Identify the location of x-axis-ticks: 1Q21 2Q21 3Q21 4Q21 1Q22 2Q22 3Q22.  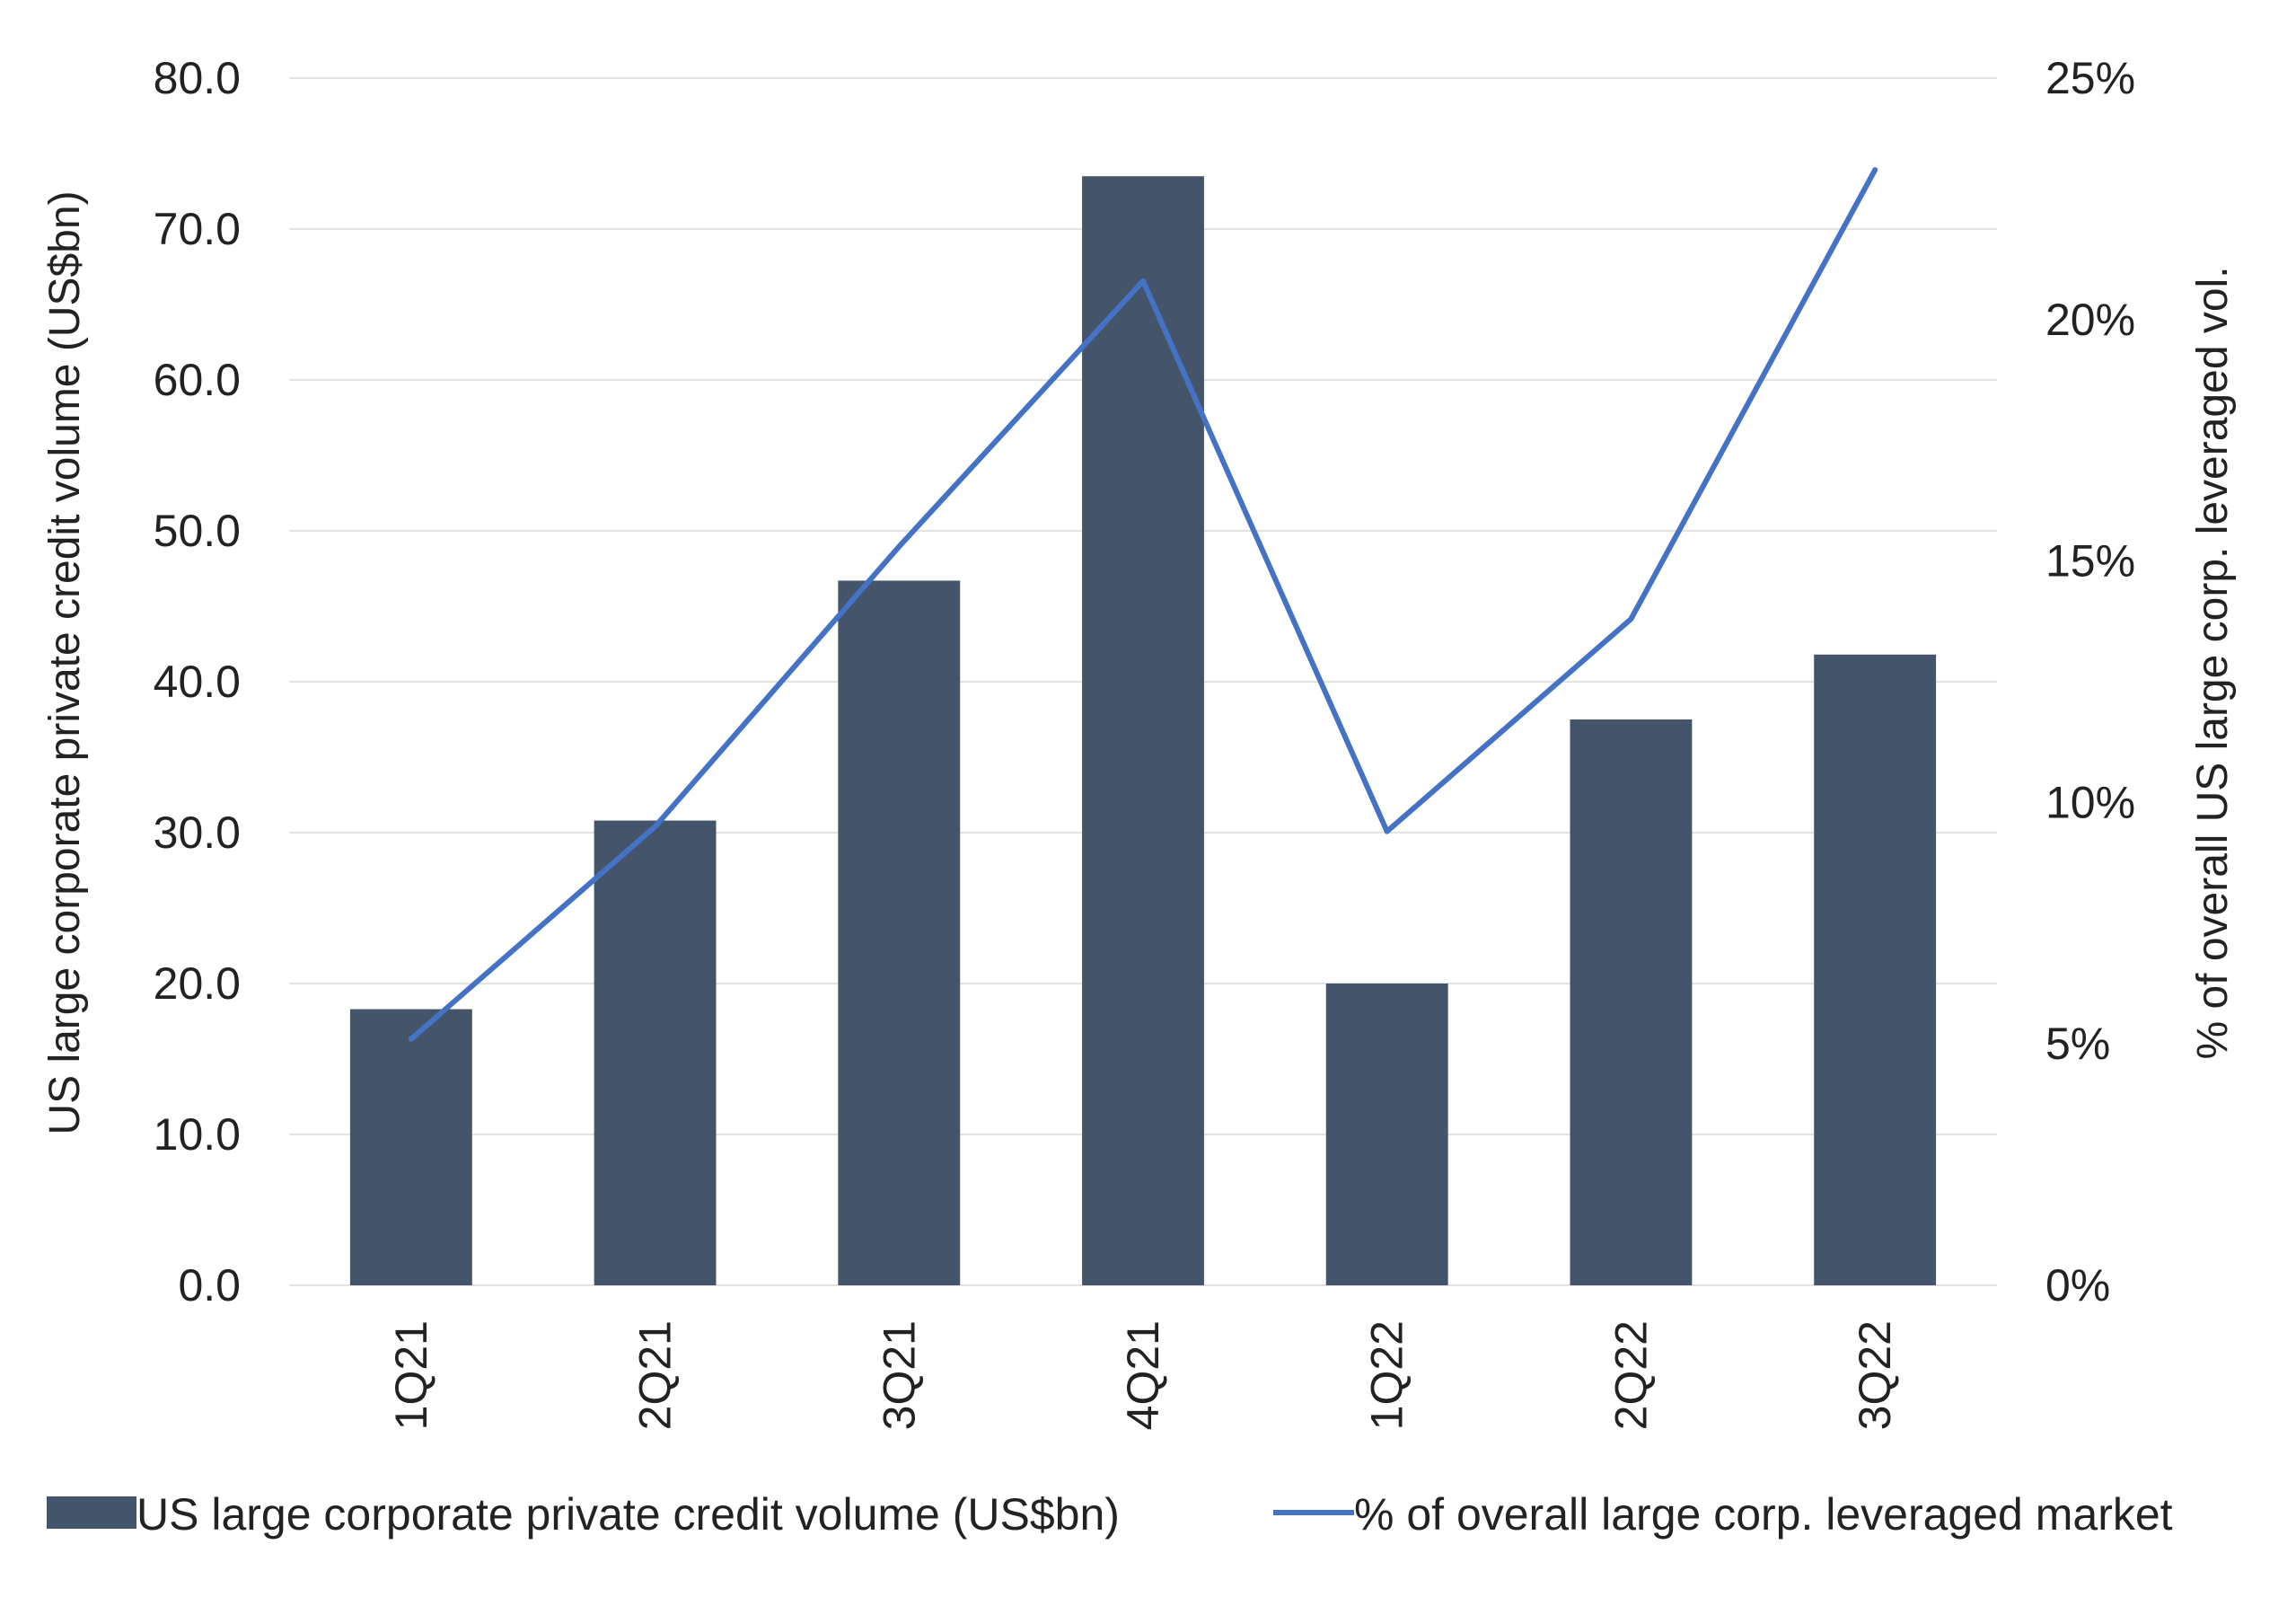
(1143, 1375).